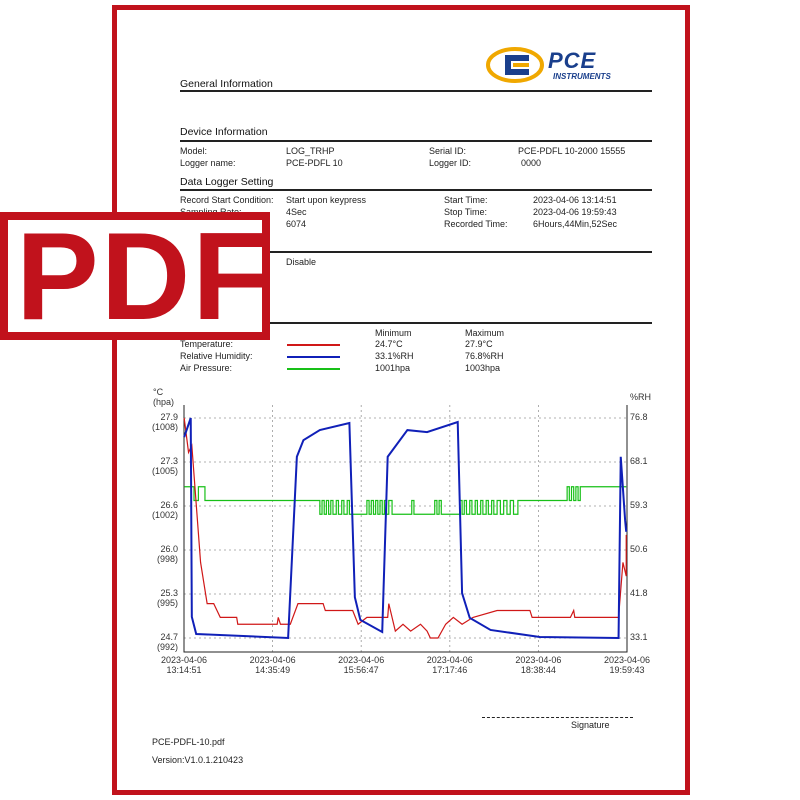 Image resolution: width=800 pixels, height=800 pixels. What do you see at coordinates (515, 65) in the screenshot?
I see `pce-logo-emblem-icon` at bounding box center [515, 65].